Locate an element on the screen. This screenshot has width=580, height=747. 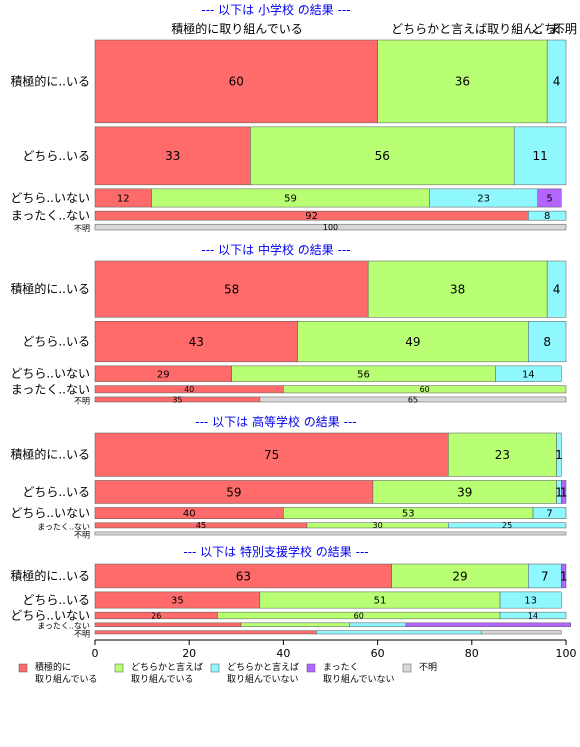
data-label: 36 is located at coordinates (462, 82).